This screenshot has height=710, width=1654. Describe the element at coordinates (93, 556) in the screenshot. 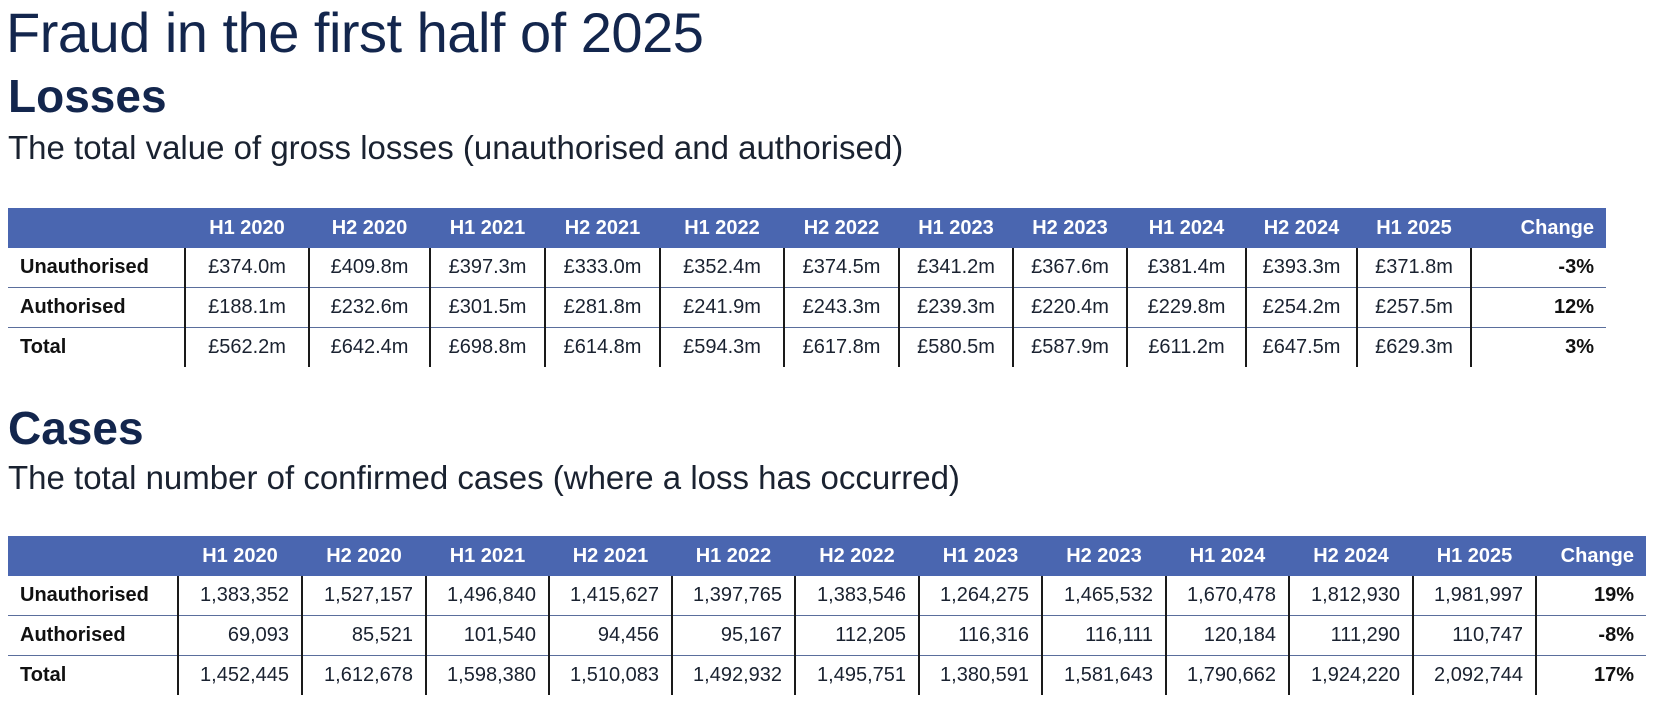

I see `cases-header-blank` at that location.